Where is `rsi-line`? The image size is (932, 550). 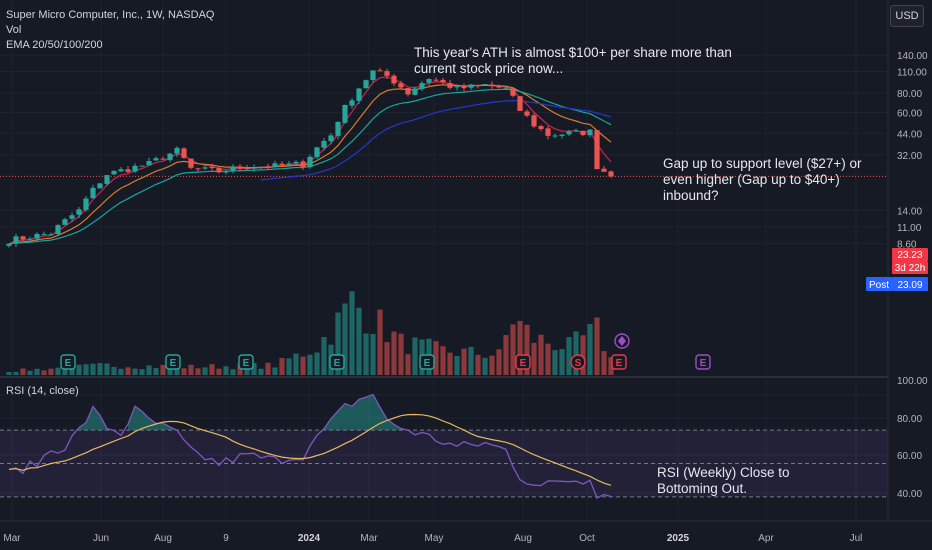
rsi-line is located at coordinates (310, 446).